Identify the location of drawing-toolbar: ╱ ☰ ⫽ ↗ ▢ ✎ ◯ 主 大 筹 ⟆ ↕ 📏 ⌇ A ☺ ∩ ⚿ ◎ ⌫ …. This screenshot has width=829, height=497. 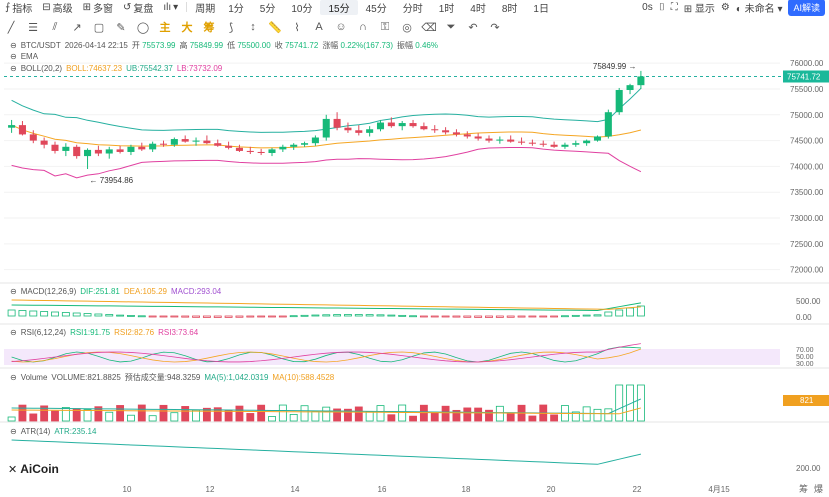
(414, 27).